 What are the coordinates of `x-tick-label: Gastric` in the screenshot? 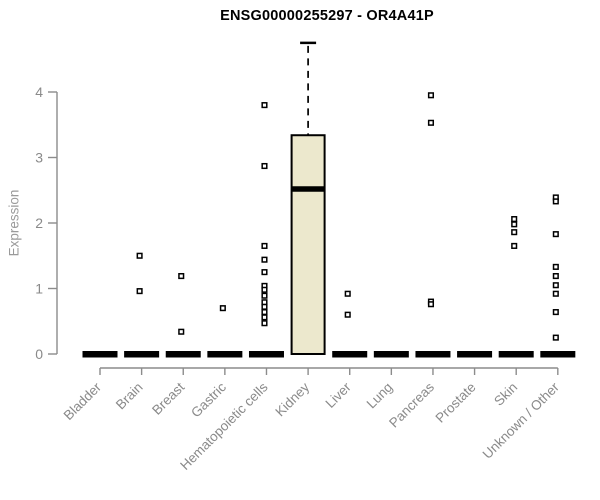 It's located at (208, 399).